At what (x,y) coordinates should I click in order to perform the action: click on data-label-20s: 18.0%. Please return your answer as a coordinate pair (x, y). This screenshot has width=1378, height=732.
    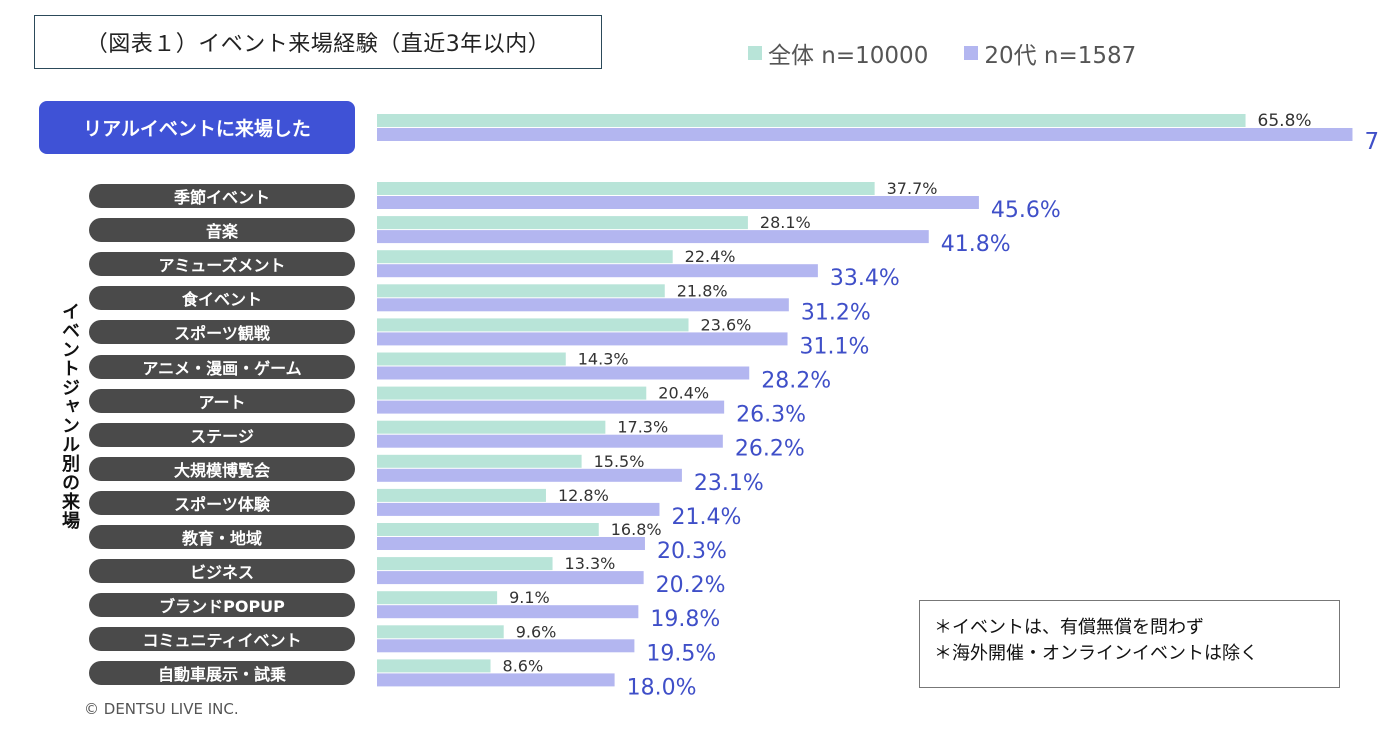
    Looking at the image, I should click on (662, 687).